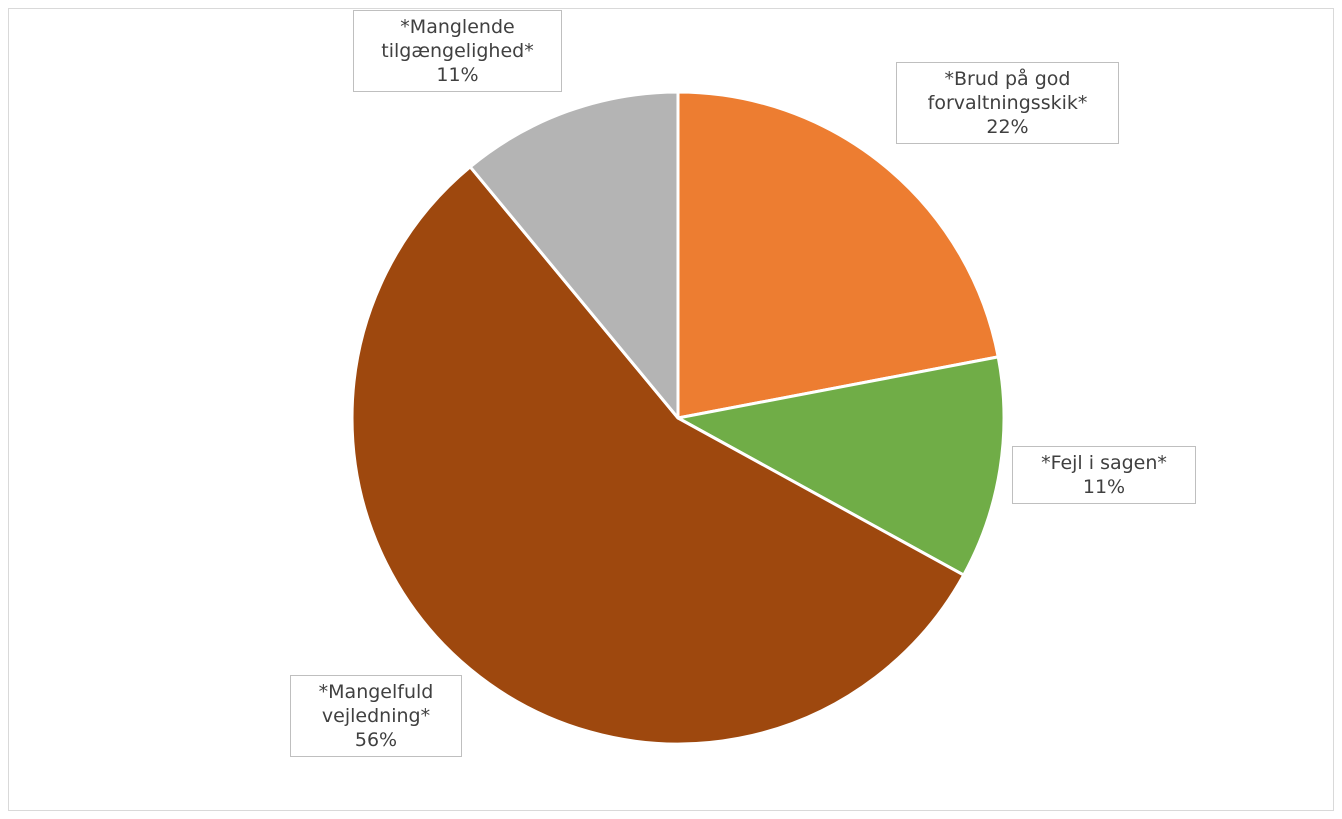 This screenshot has height=819, width=1342. I want to click on data-label-manglende-tilgaengelighed: *Manglende tilgængelighed* 11%, so click(457, 51).